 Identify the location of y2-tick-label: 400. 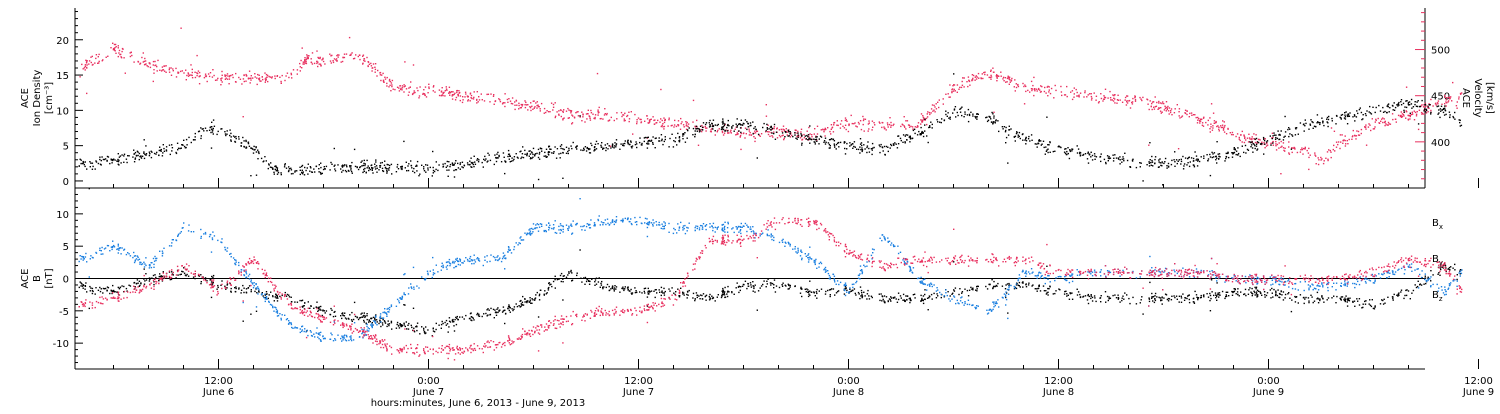
(1440, 143).